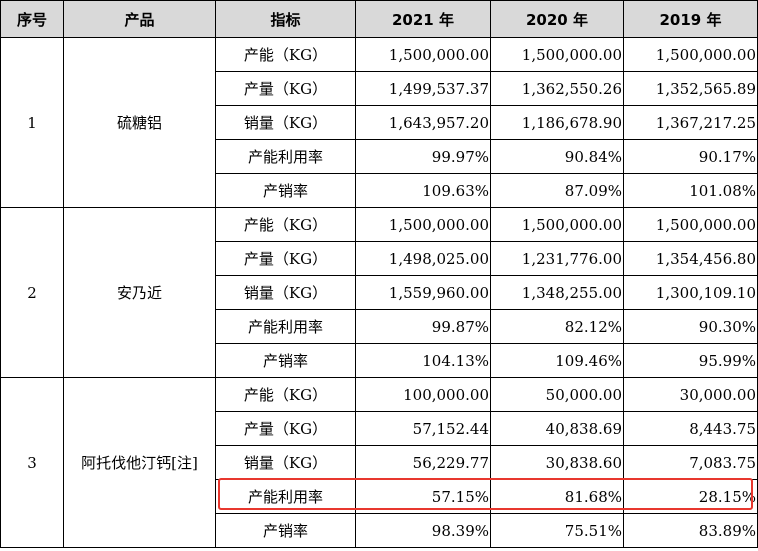 The height and width of the screenshot is (551, 758). What do you see at coordinates (423, 258) in the screenshot?
I see `cell-2021: 1,498,025.00` at bounding box center [423, 258].